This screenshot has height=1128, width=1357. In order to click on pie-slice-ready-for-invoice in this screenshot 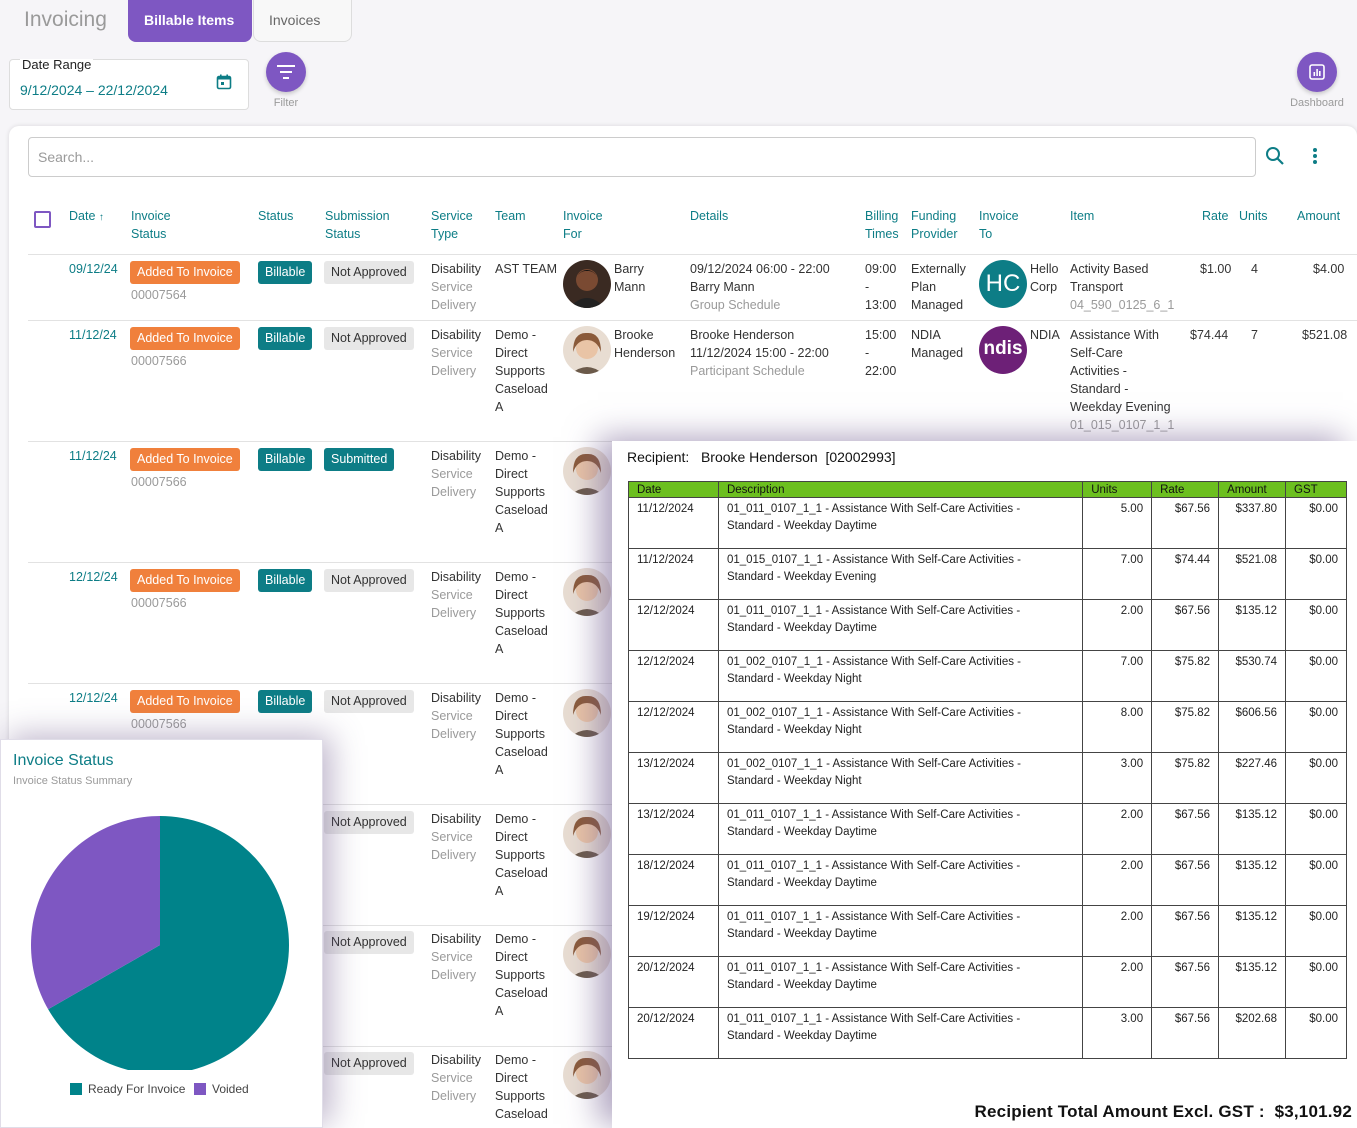, I will do `click(168, 943)`.